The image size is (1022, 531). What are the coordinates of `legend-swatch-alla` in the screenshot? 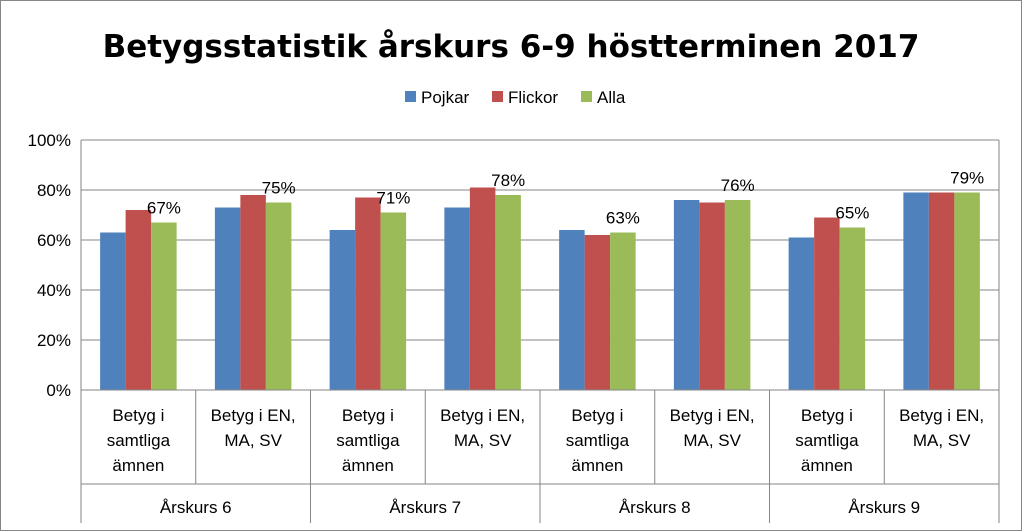 It's located at (586, 96).